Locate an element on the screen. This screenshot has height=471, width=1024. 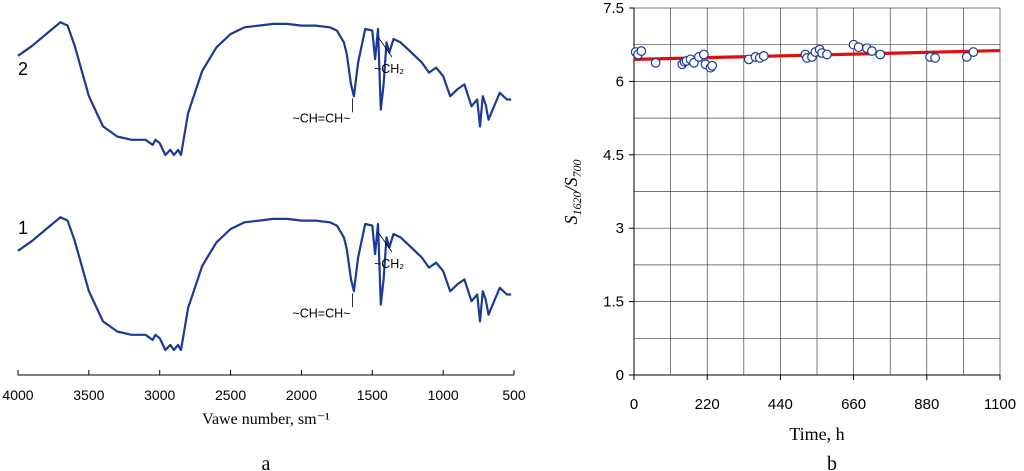
panel-b-y-tick-label: 4.5 is located at coordinates (613, 155).